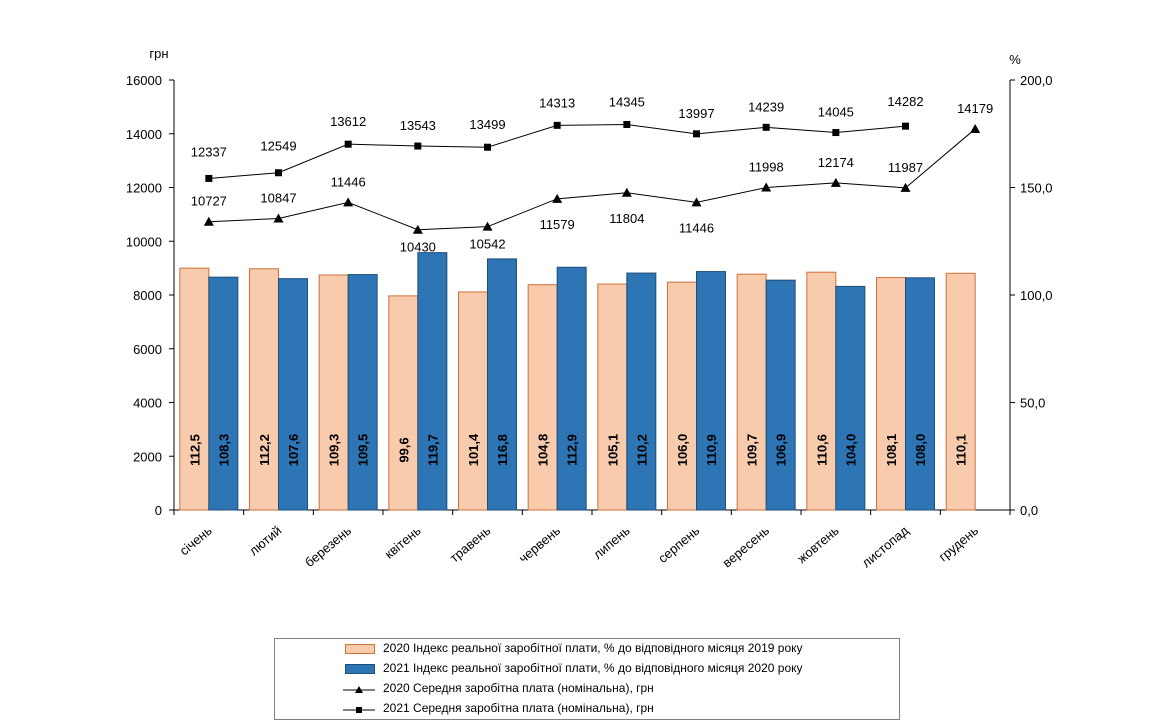  What do you see at coordinates (360, 669) in the screenshot?
I see `legend-swatch-2021-bars` at bounding box center [360, 669].